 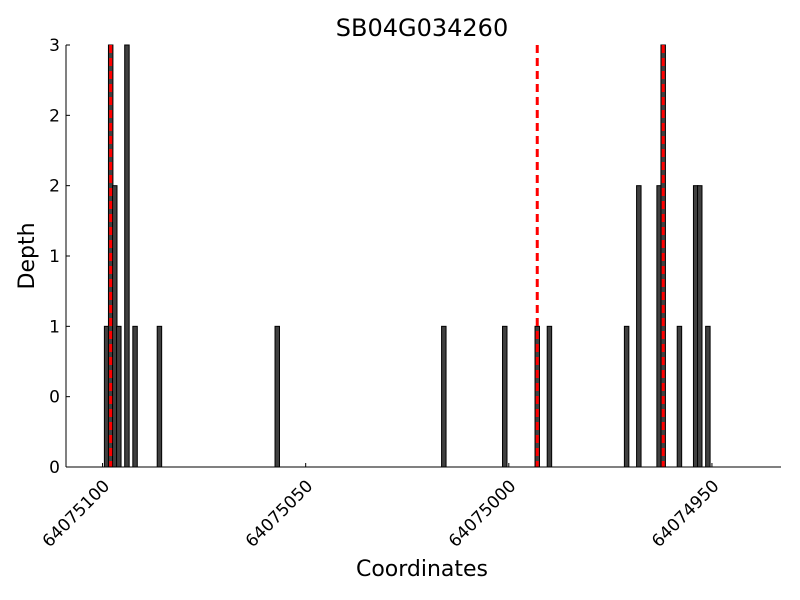 I want to click on y-tick-label: 3, so click(x=54, y=46).